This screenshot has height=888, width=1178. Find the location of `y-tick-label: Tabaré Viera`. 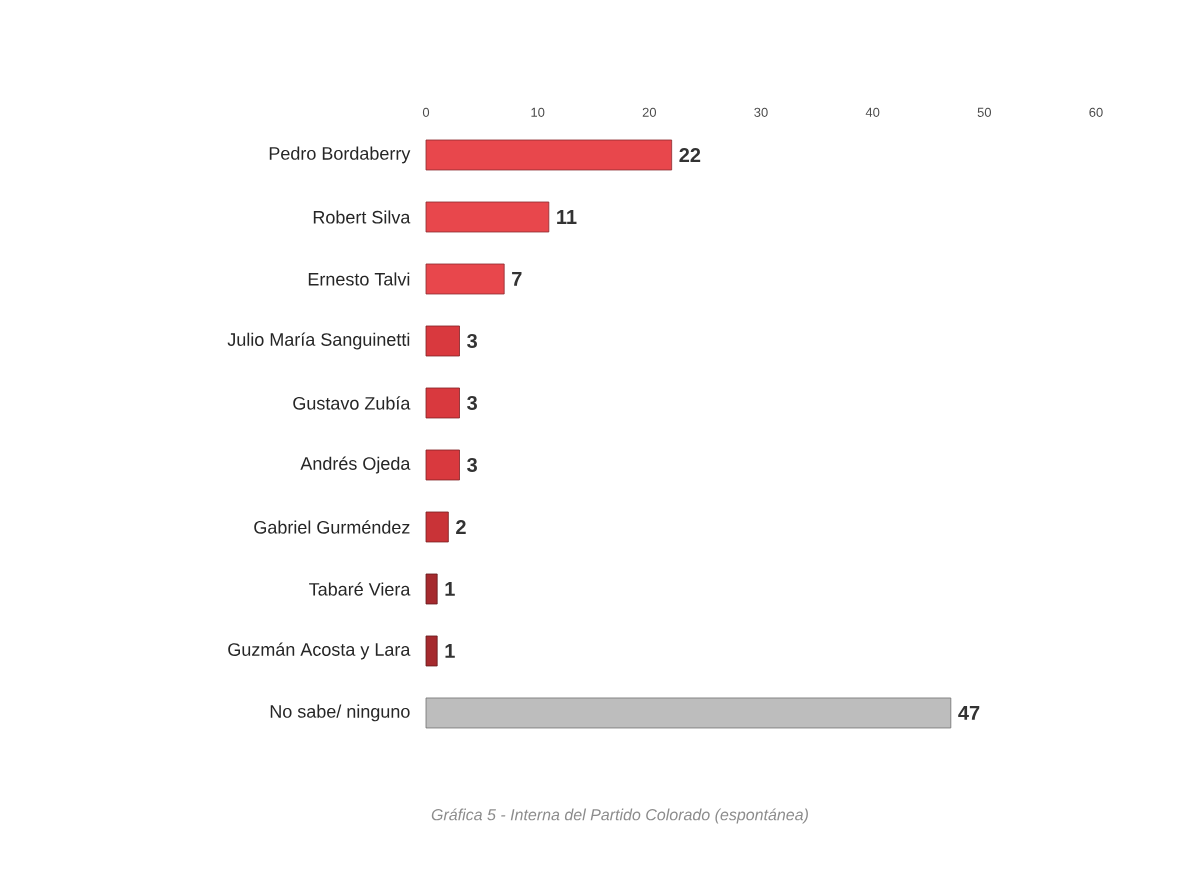

y-tick-label: Tabaré Viera is located at coordinates (360, 589).